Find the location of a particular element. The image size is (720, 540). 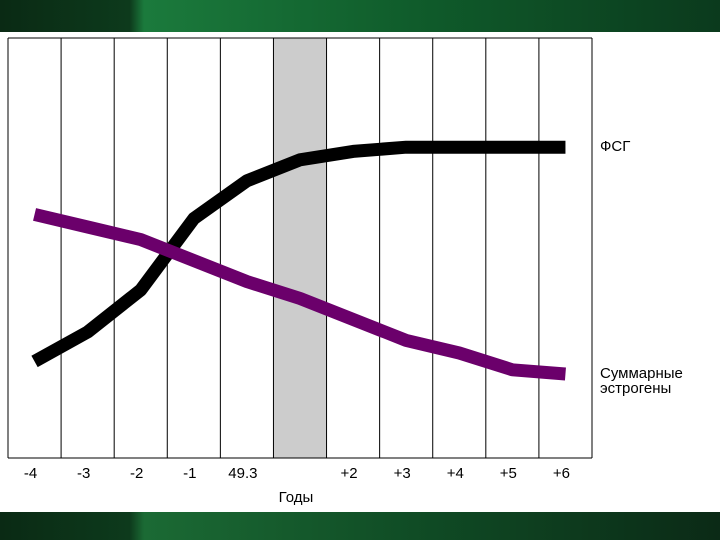

x-tick-label: +2 is located at coordinates (349, 473).